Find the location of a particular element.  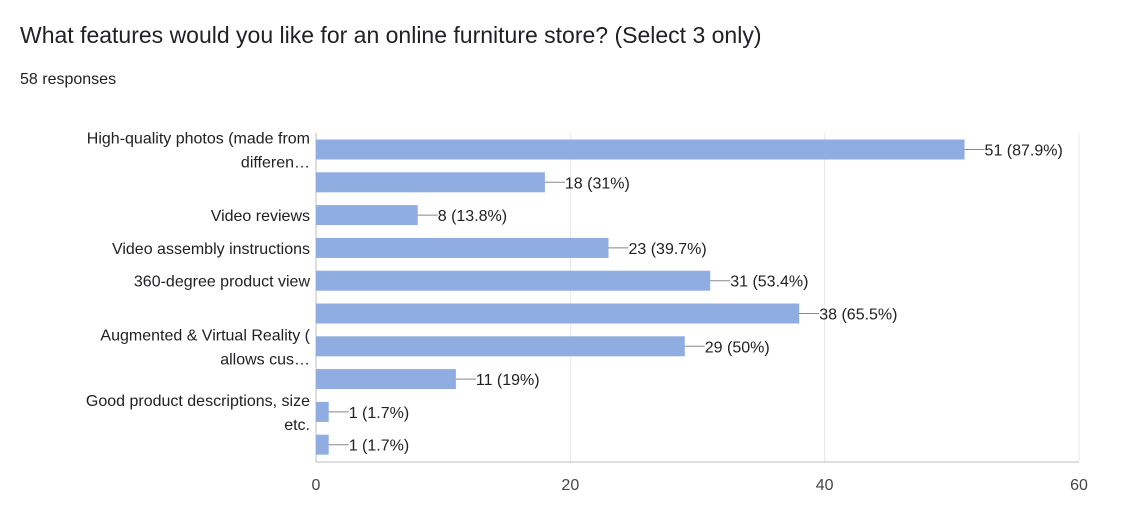

category-label: Video reviews is located at coordinates (260, 216).